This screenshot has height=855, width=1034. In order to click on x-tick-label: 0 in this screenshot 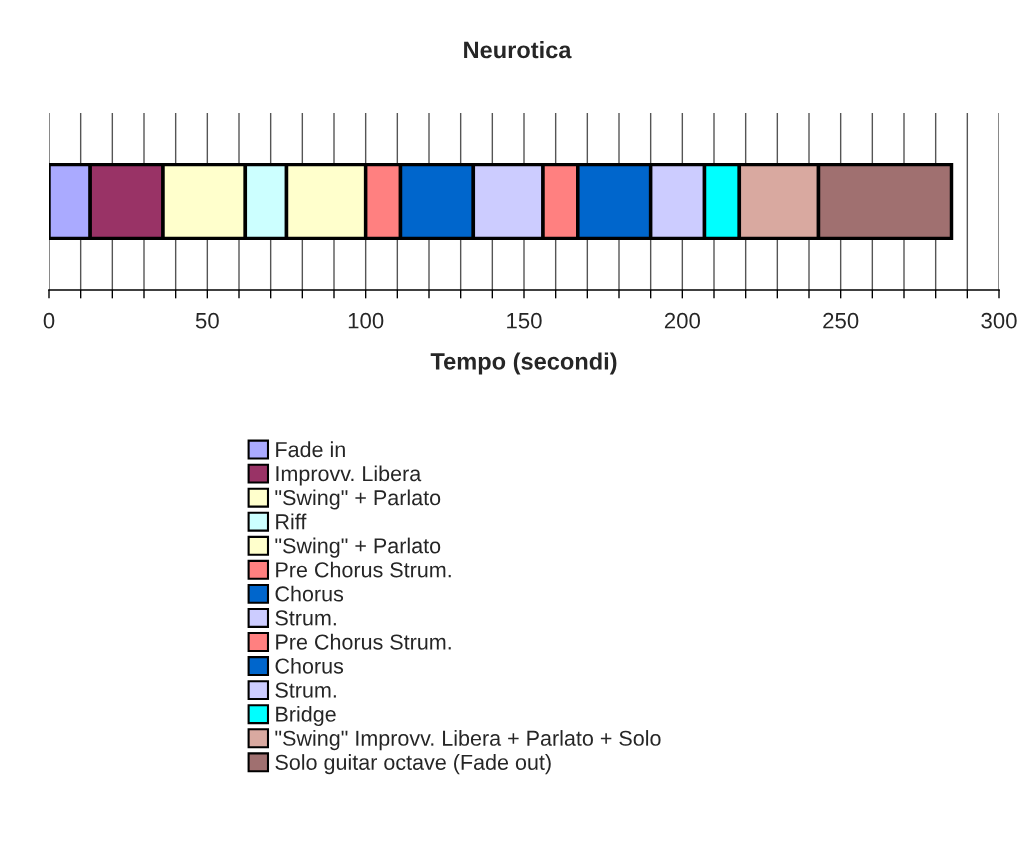, I will do `click(49, 320)`.